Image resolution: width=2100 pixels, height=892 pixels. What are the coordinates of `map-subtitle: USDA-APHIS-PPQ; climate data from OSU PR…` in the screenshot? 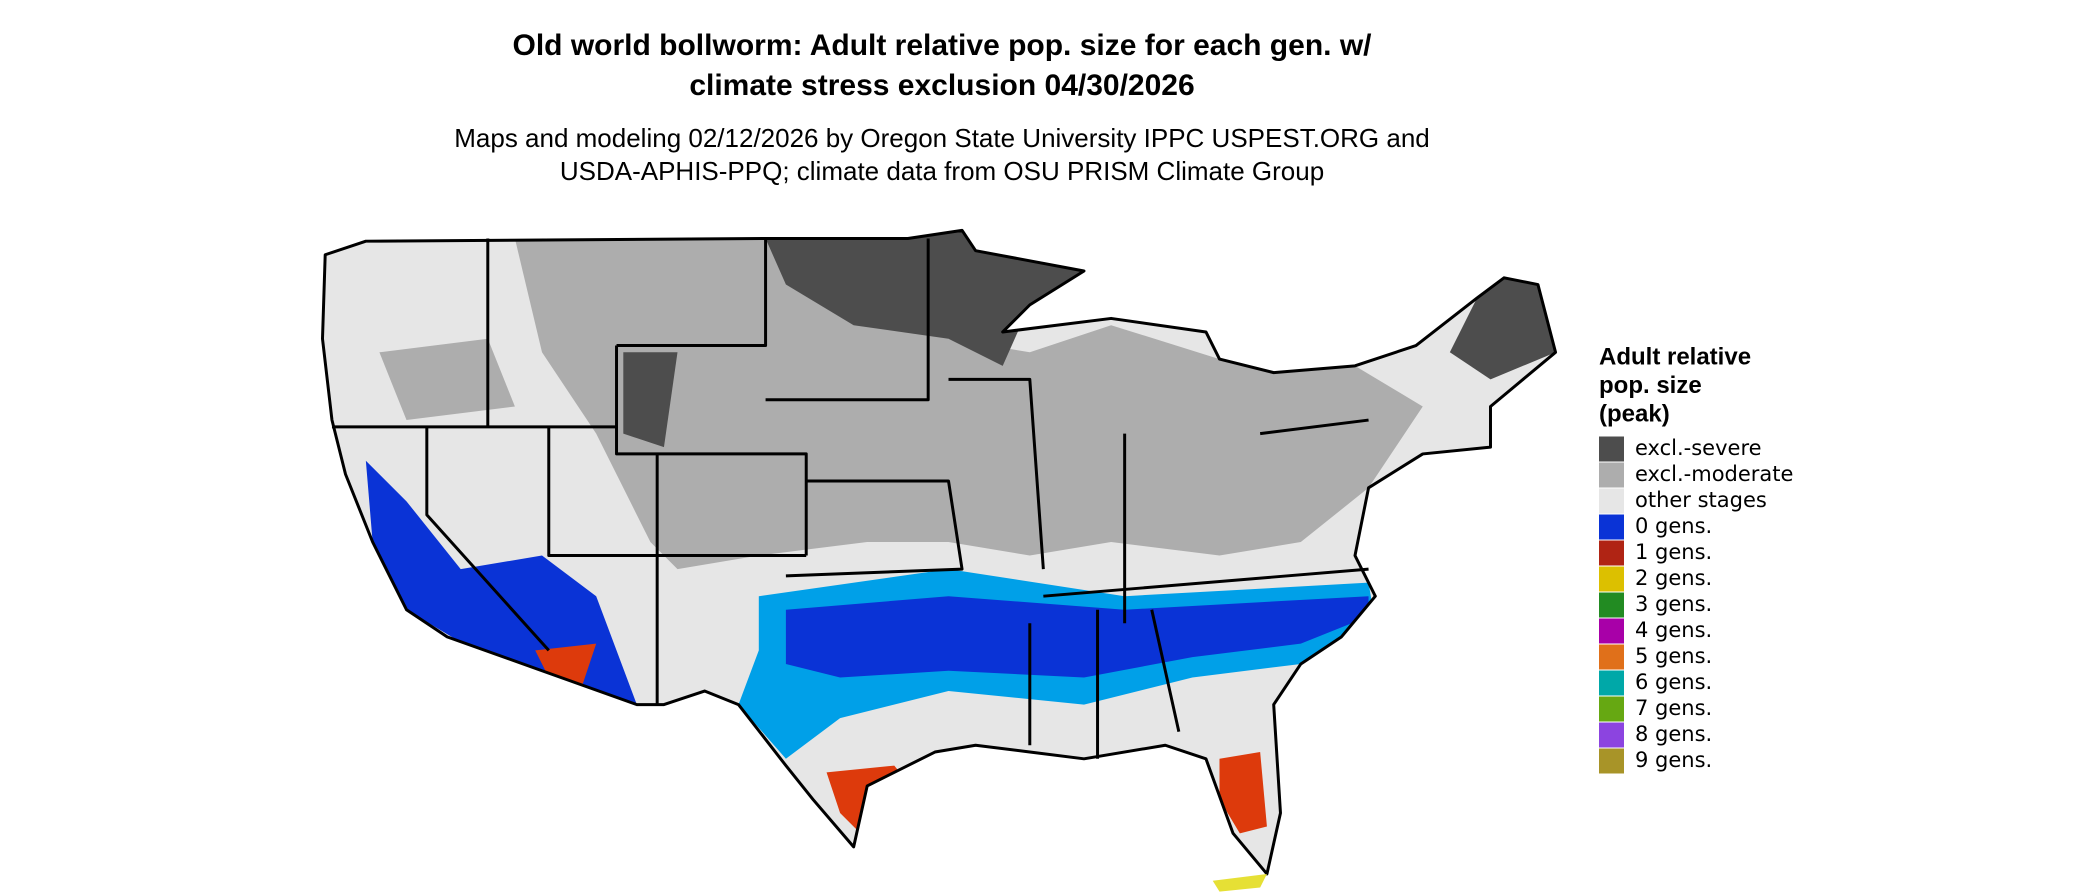 It's located at (942, 171).